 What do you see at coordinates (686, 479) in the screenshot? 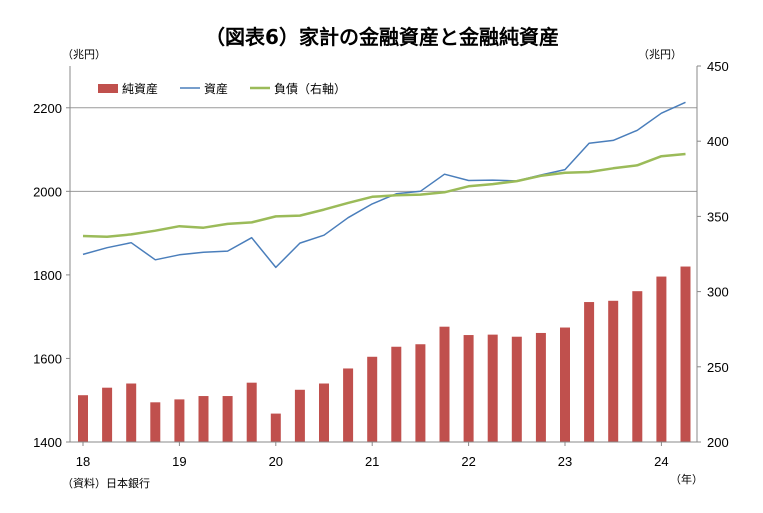
I see `x-axis-unit: （年）` at bounding box center [686, 479].